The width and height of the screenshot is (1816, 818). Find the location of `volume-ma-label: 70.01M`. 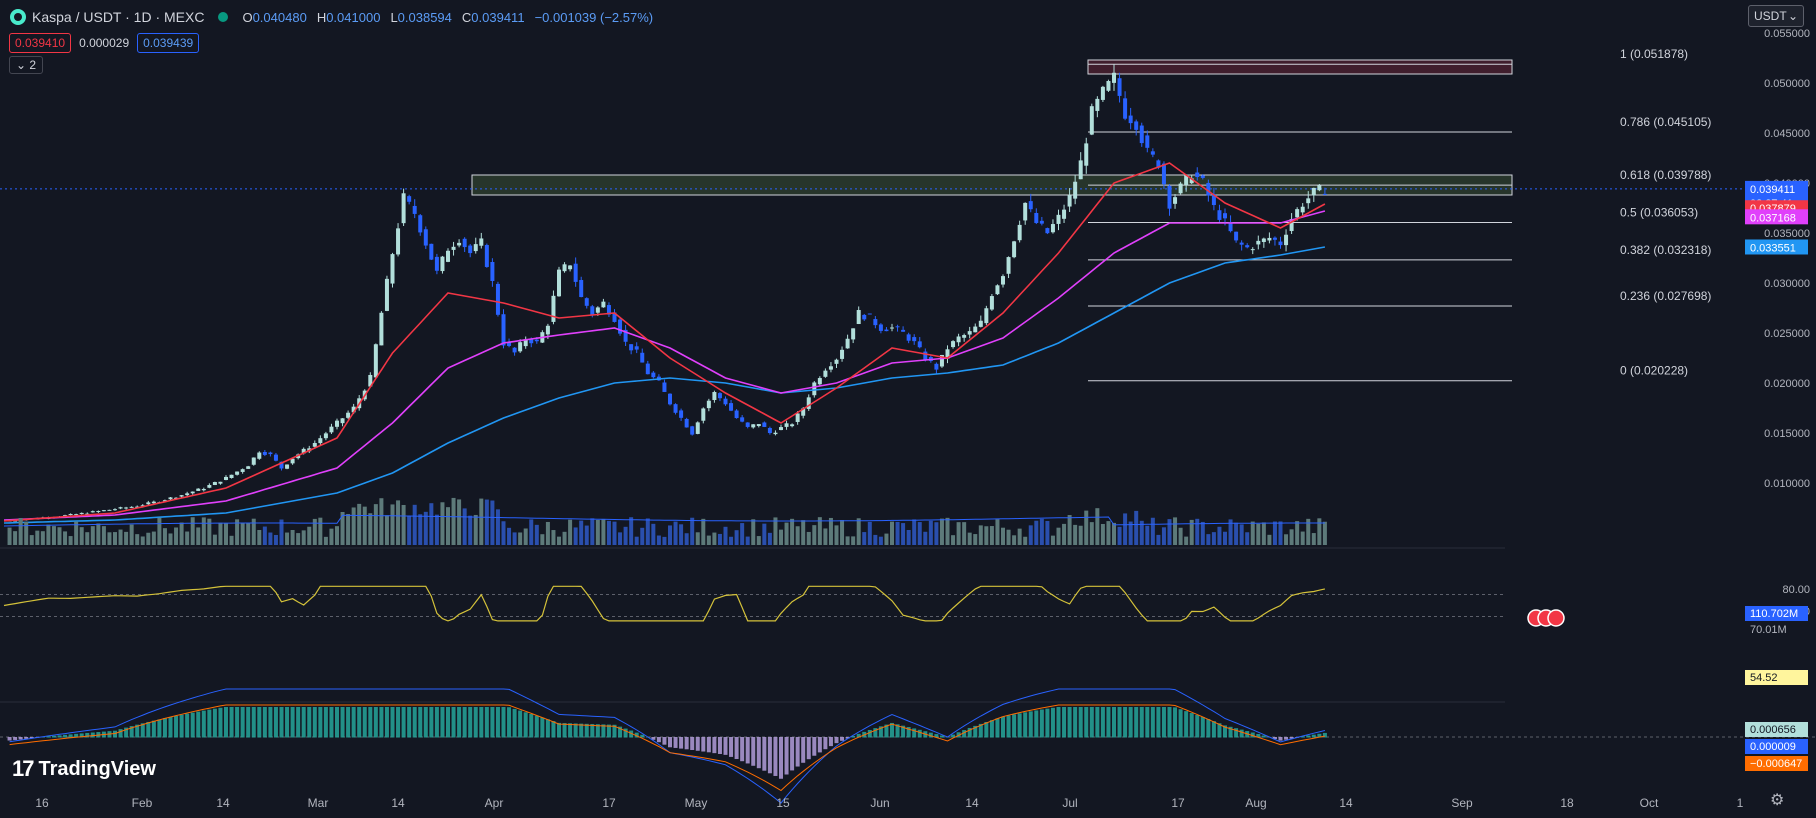

volume-ma-label: 70.01M is located at coordinates (1768, 630).